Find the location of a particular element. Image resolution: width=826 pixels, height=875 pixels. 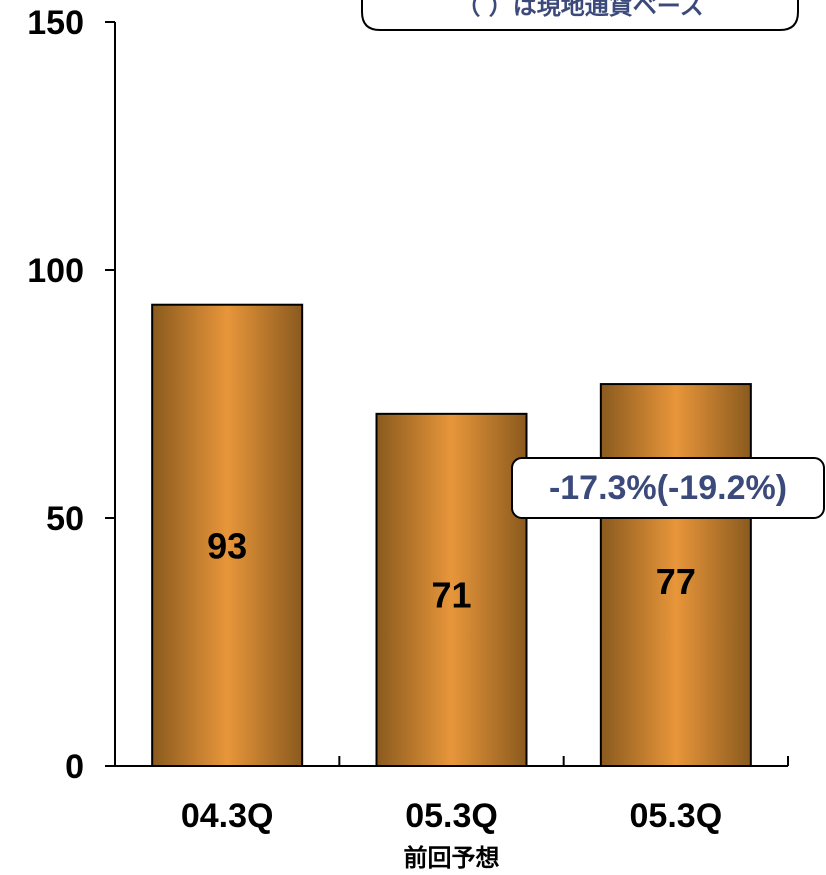

y-tick-label: 150 is located at coordinates (55, 23).